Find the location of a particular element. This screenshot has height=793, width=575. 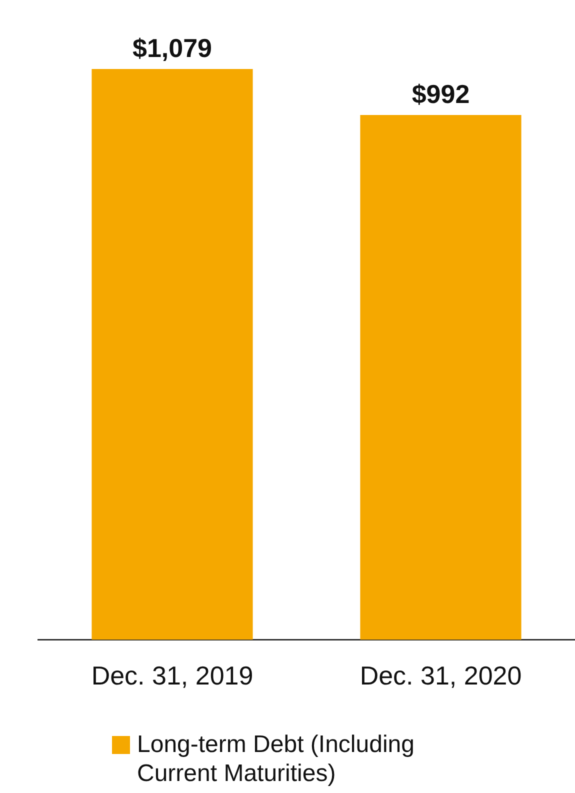

x-tick-label: Dec. 31, 2020 is located at coordinates (441, 675).